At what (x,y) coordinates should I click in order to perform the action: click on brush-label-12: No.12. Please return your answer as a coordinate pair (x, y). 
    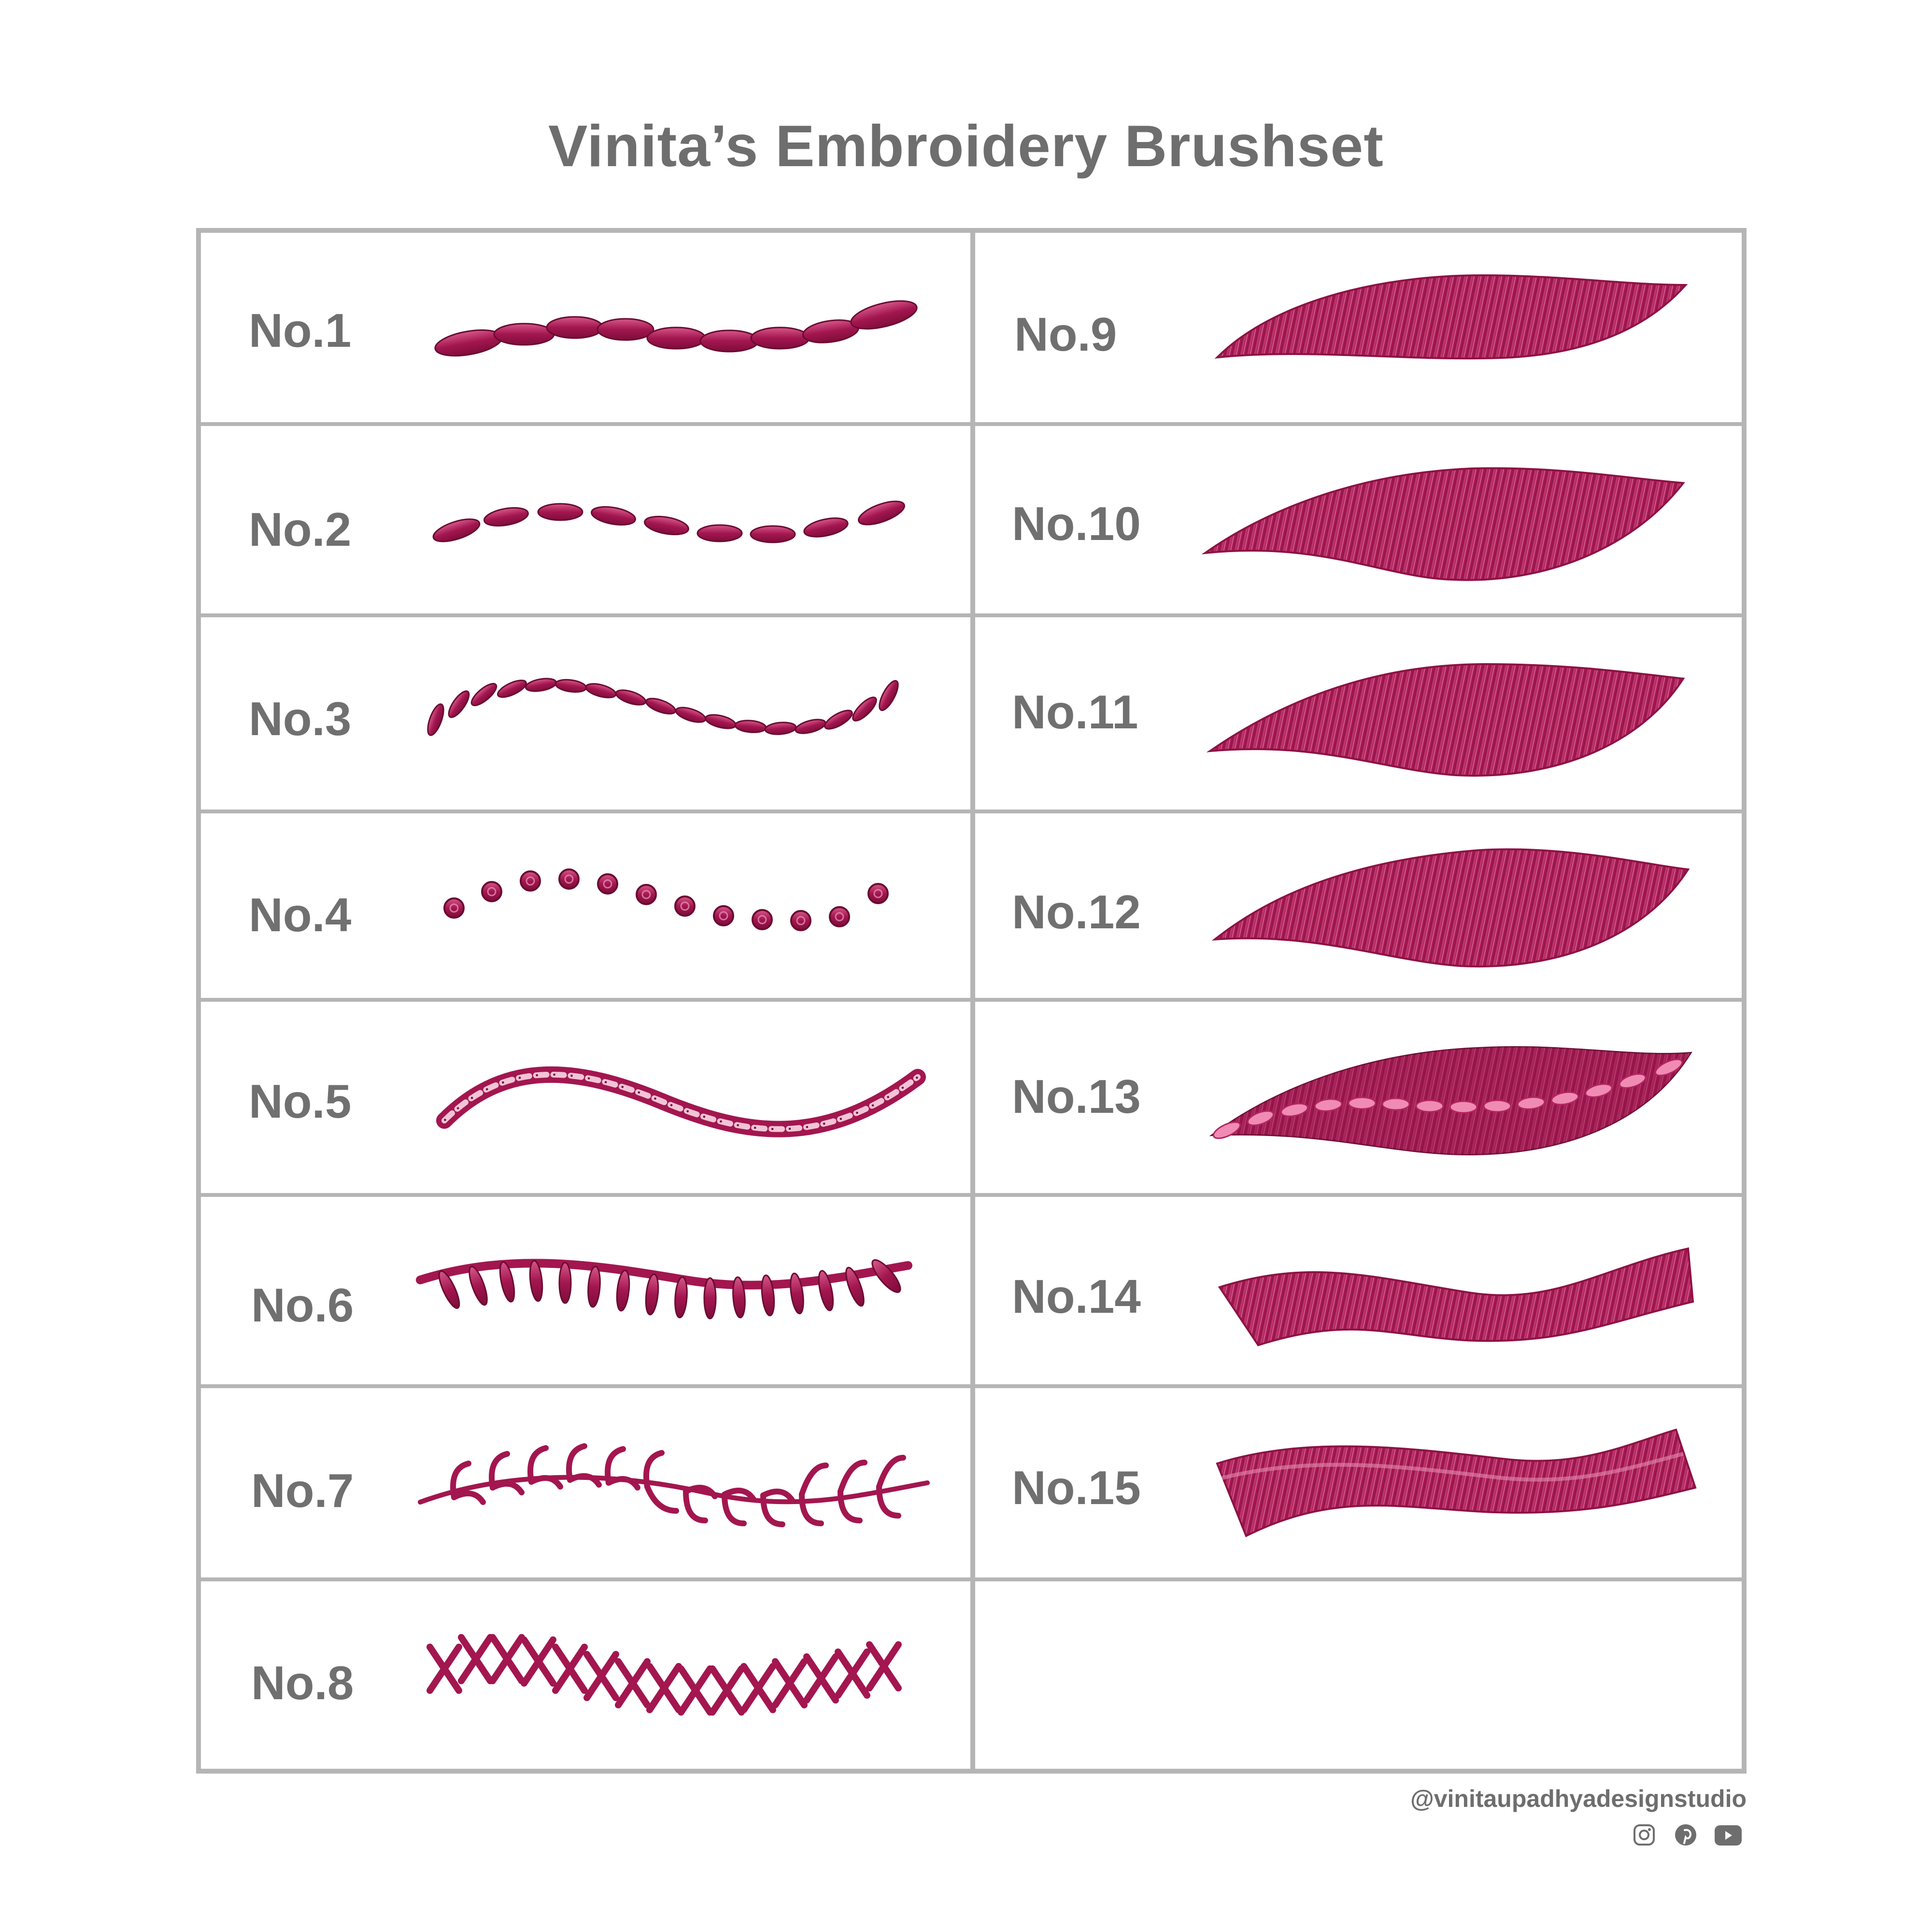
    Looking at the image, I should click on (1076, 911).